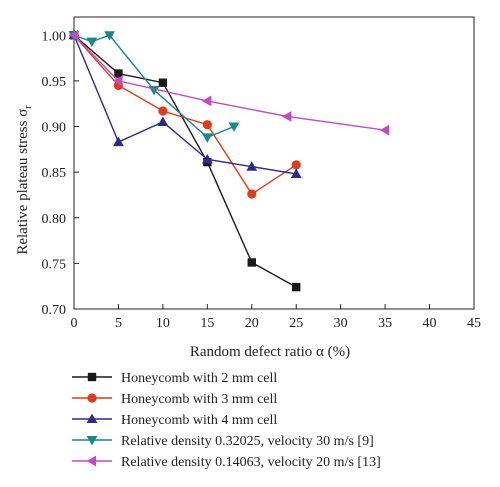 This screenshot has width=500, height=487. What do you see at coordinates (74, 323) in the screenshot?
I see `x-tick-label: 0` at bounding box center [74, 323].